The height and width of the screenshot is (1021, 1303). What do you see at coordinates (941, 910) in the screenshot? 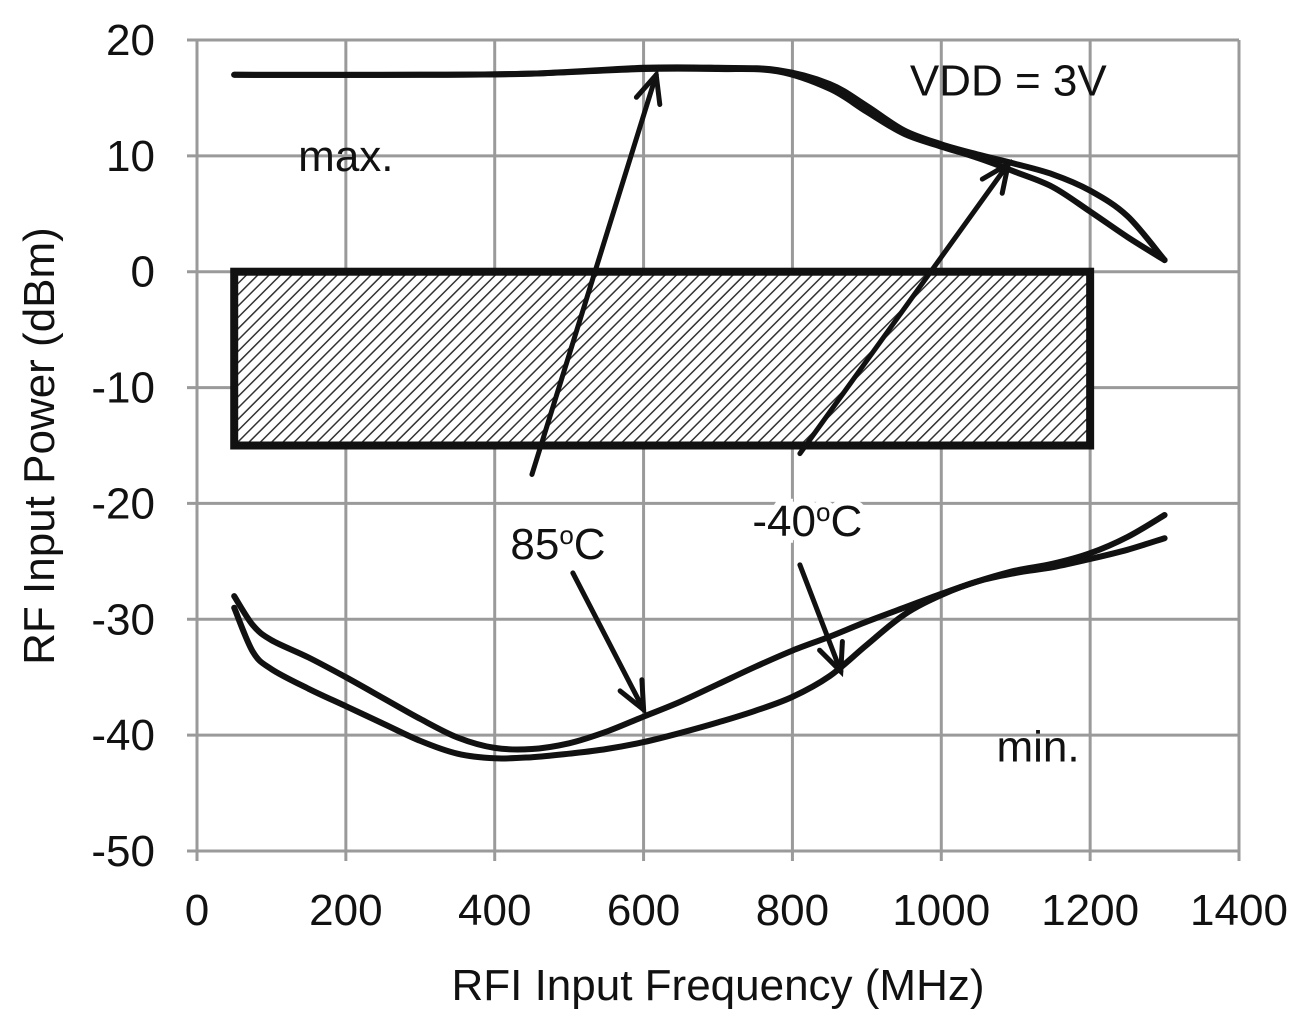
I see `x-tick-label: 1000` at bounding box center [941, 910].